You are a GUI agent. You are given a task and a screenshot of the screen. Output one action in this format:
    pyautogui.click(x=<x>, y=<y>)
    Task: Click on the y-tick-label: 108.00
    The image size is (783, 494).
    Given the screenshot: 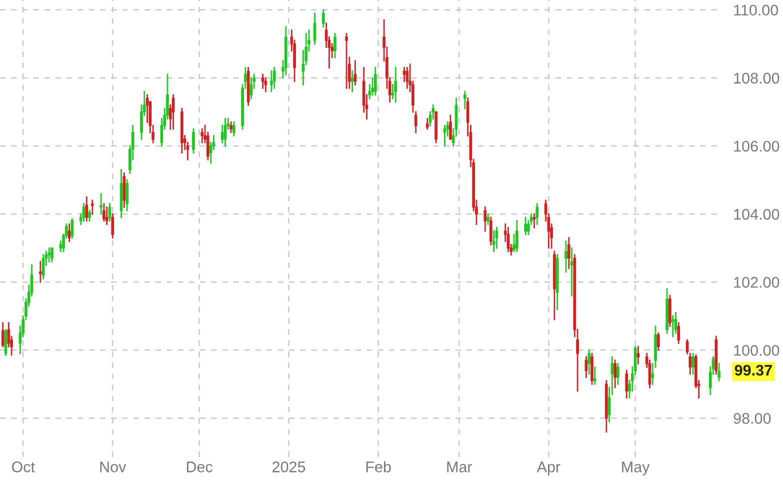 What is the action you would take?
    pyautogui.click(x=757, y=78)
    